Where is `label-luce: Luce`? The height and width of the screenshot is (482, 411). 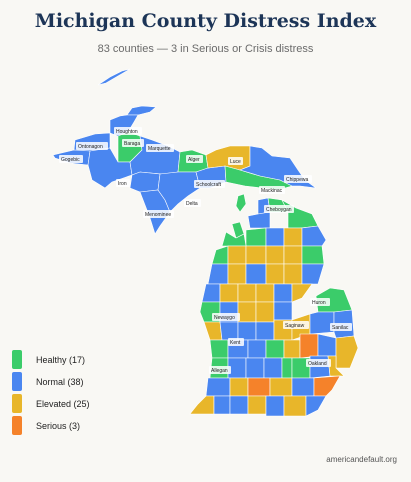
label-luce: Luce is located at coordinates (235, 162).